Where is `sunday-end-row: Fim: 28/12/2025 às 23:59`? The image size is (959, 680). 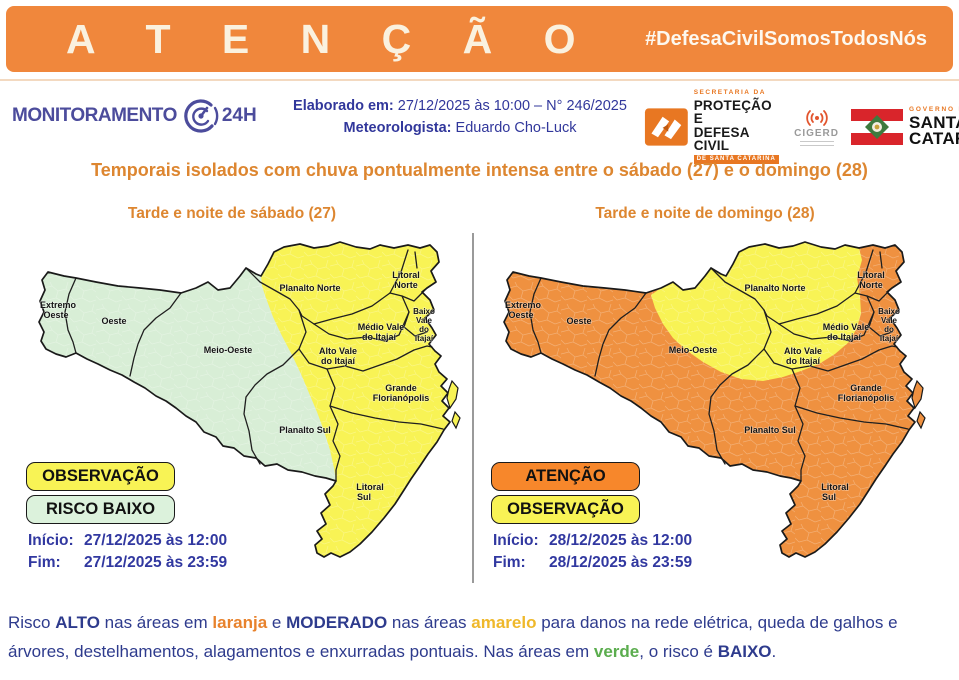
sunday-end-row: Fim: 28/12/2025 às 23:59 is located at coordinates (592, 563).